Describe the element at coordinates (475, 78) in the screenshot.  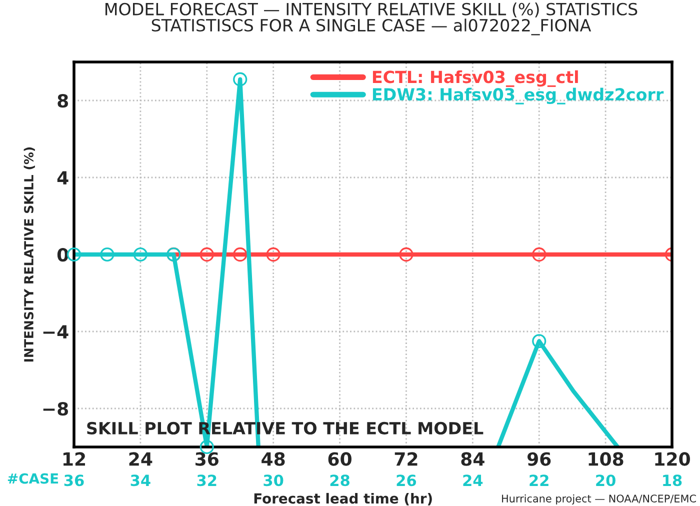
I see `legend-label: ECTL: Hafsv03_esg_ctl` at that location.